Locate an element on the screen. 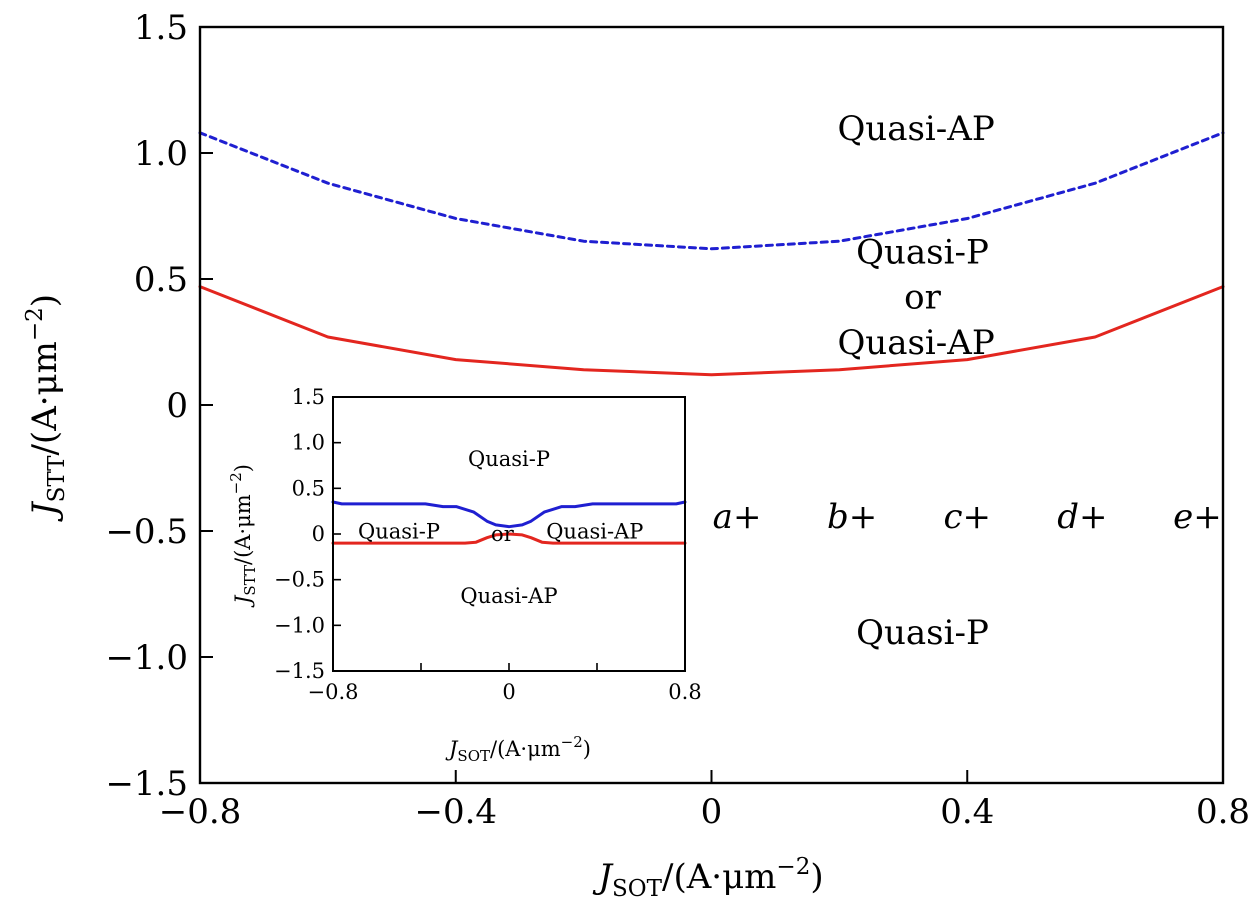 Image resolution: width=1260 pixels, height=906 pixels. main-x-tick-label: 0.8 is located at coordinates (1223, 812).